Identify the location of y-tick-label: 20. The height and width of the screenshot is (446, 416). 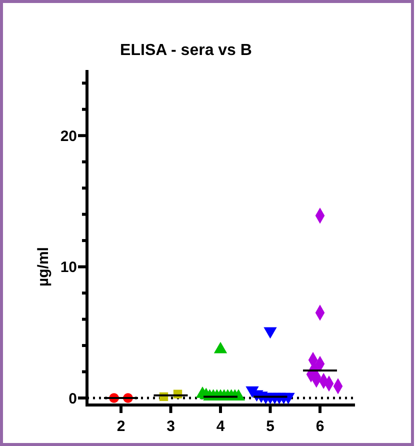
(68, 136).